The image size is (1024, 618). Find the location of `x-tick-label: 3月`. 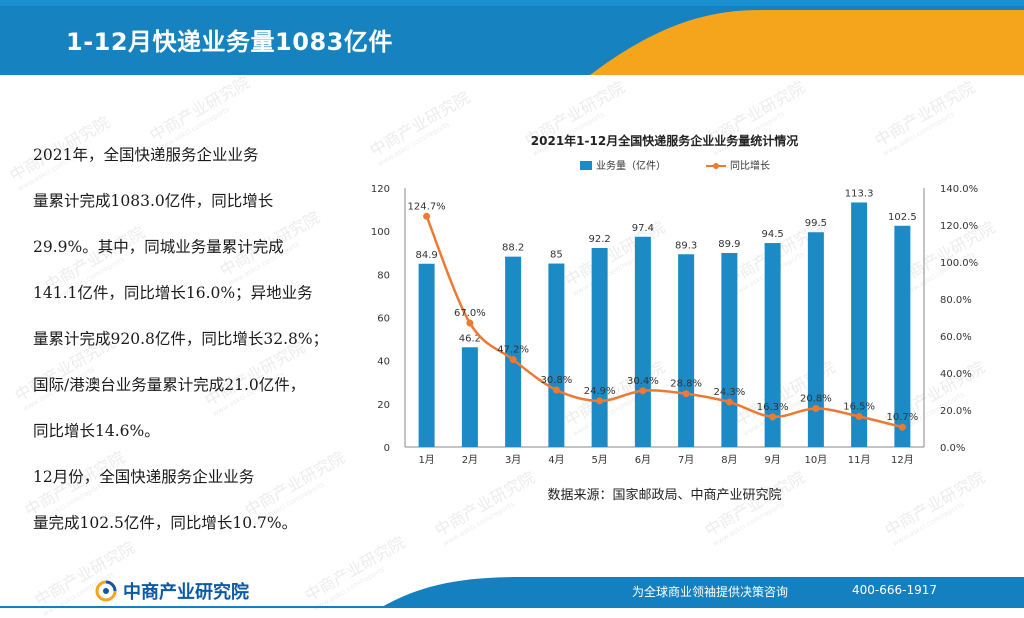

x-tick-label: 3月 is located at coordinates (513, 460).